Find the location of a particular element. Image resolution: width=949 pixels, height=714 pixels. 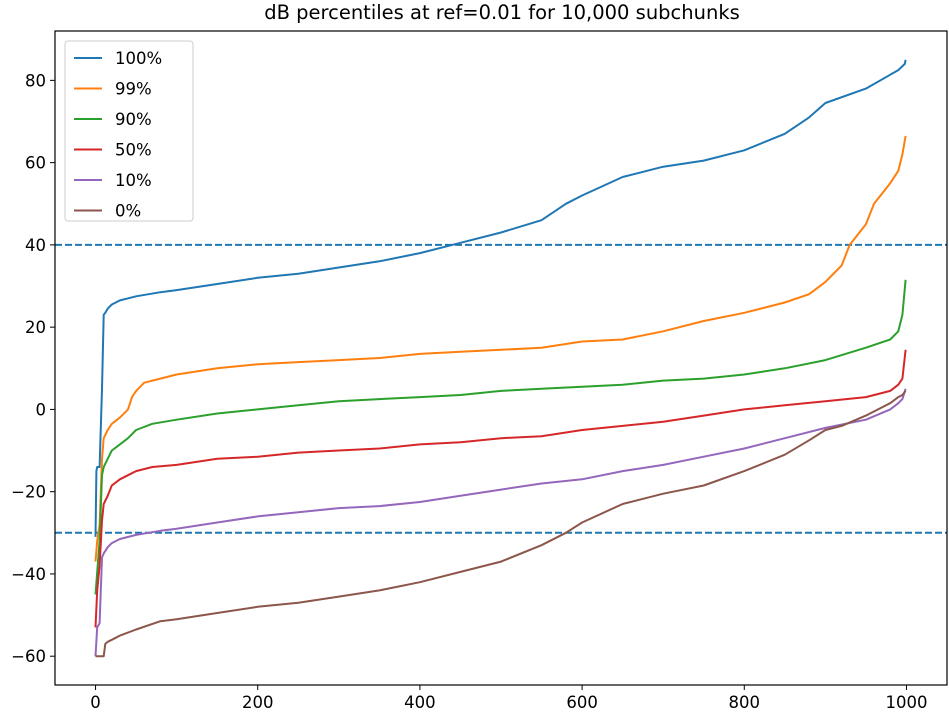

x-tick-label: 1000 is located at coordinates (906, 702).